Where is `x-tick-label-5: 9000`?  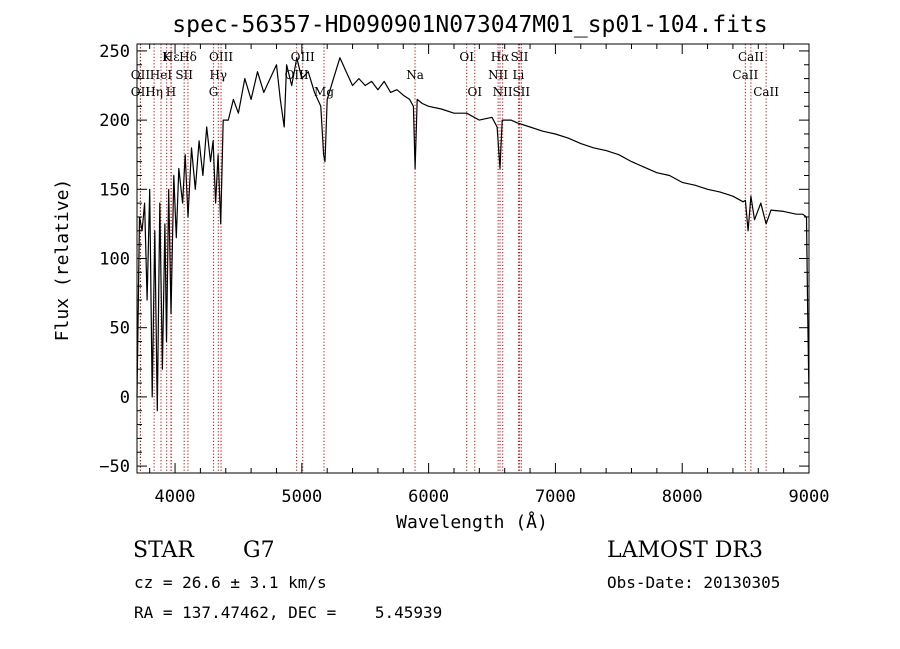
x-tick-label-5: 9000 is located at coordinates (809, 497).